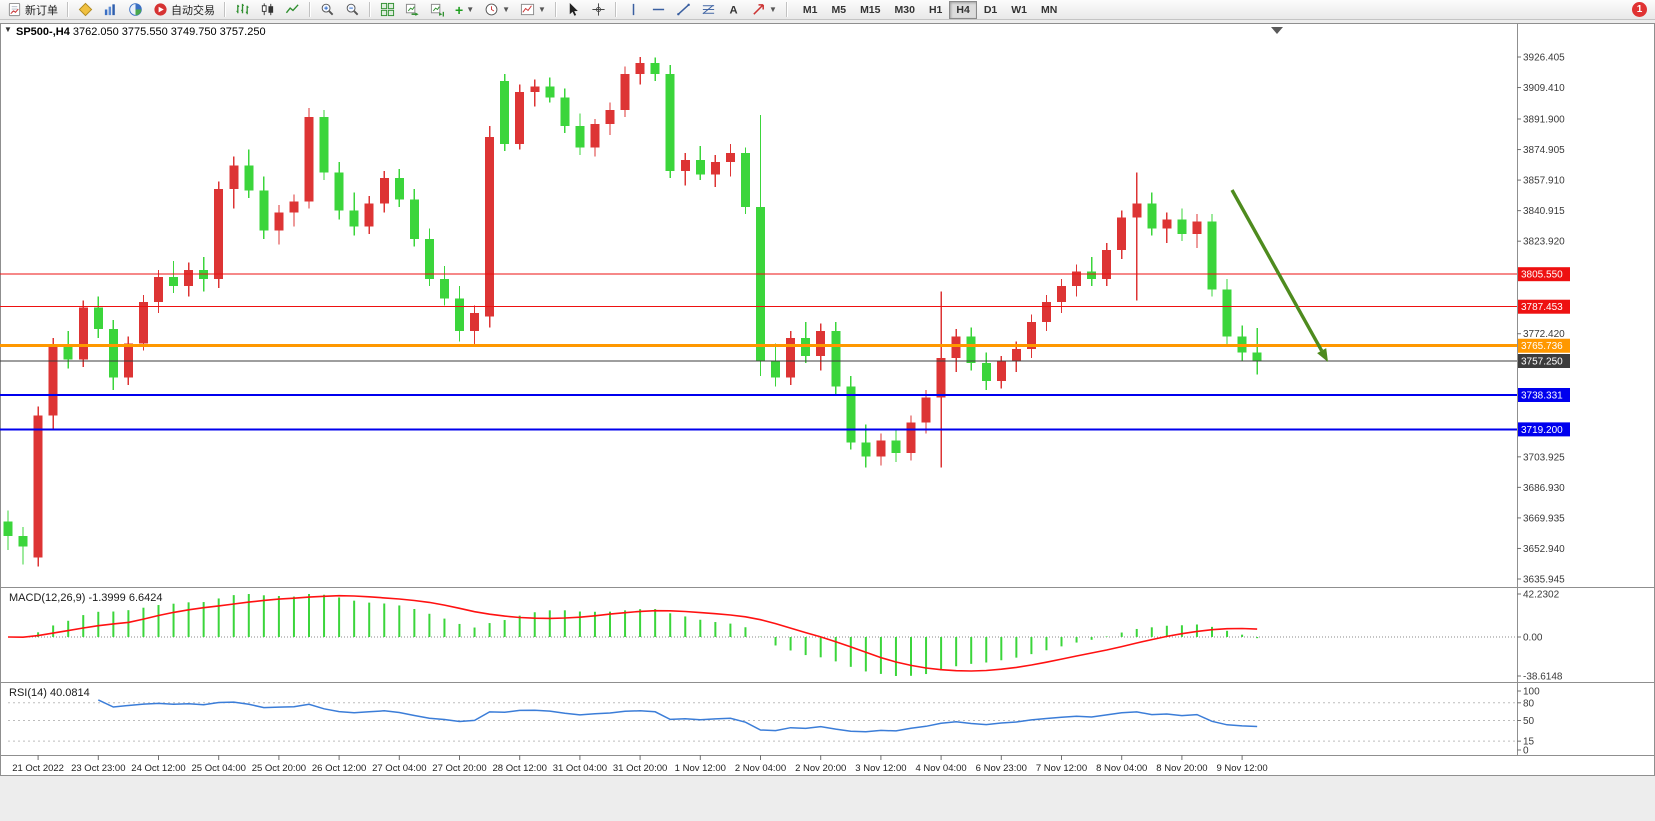 The width and height of the screenshot is (1655, 821). I want to click on svg-text: 3719.200, so click(1542, 430).